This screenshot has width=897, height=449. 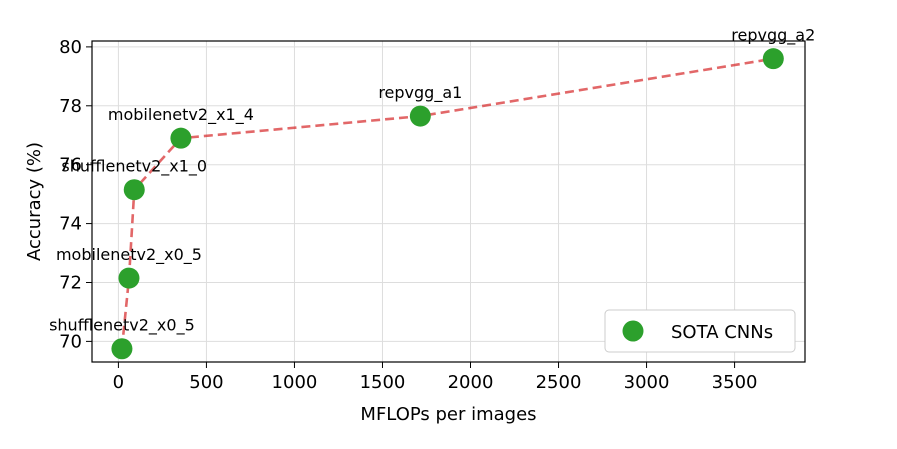 I want to click on x-tick-label: 0, so click(x=118, y=382).